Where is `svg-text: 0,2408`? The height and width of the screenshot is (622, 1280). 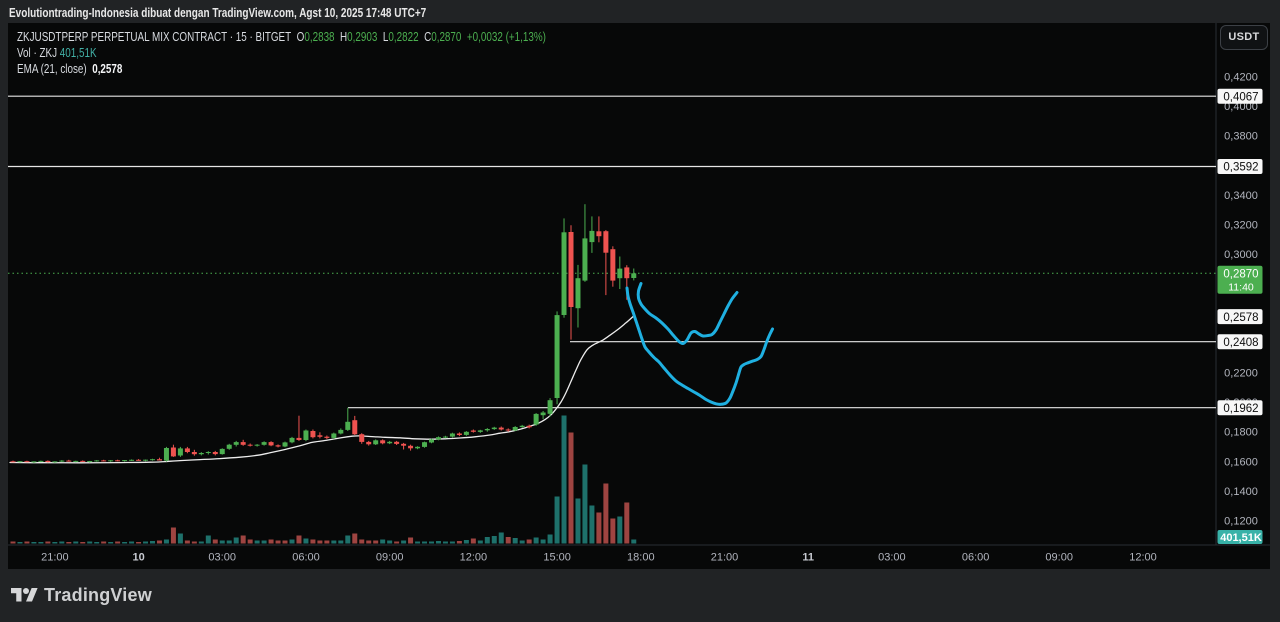
svg-text: 0,2408 is located at coordinates (1240, 343).